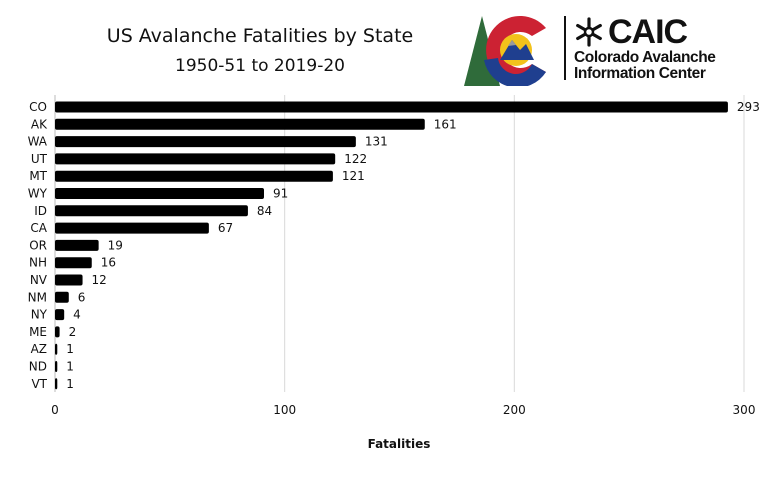 The width and height of the screenshot is (770, 477). I want to click on y-tick-label: CO, so click(38, 107).